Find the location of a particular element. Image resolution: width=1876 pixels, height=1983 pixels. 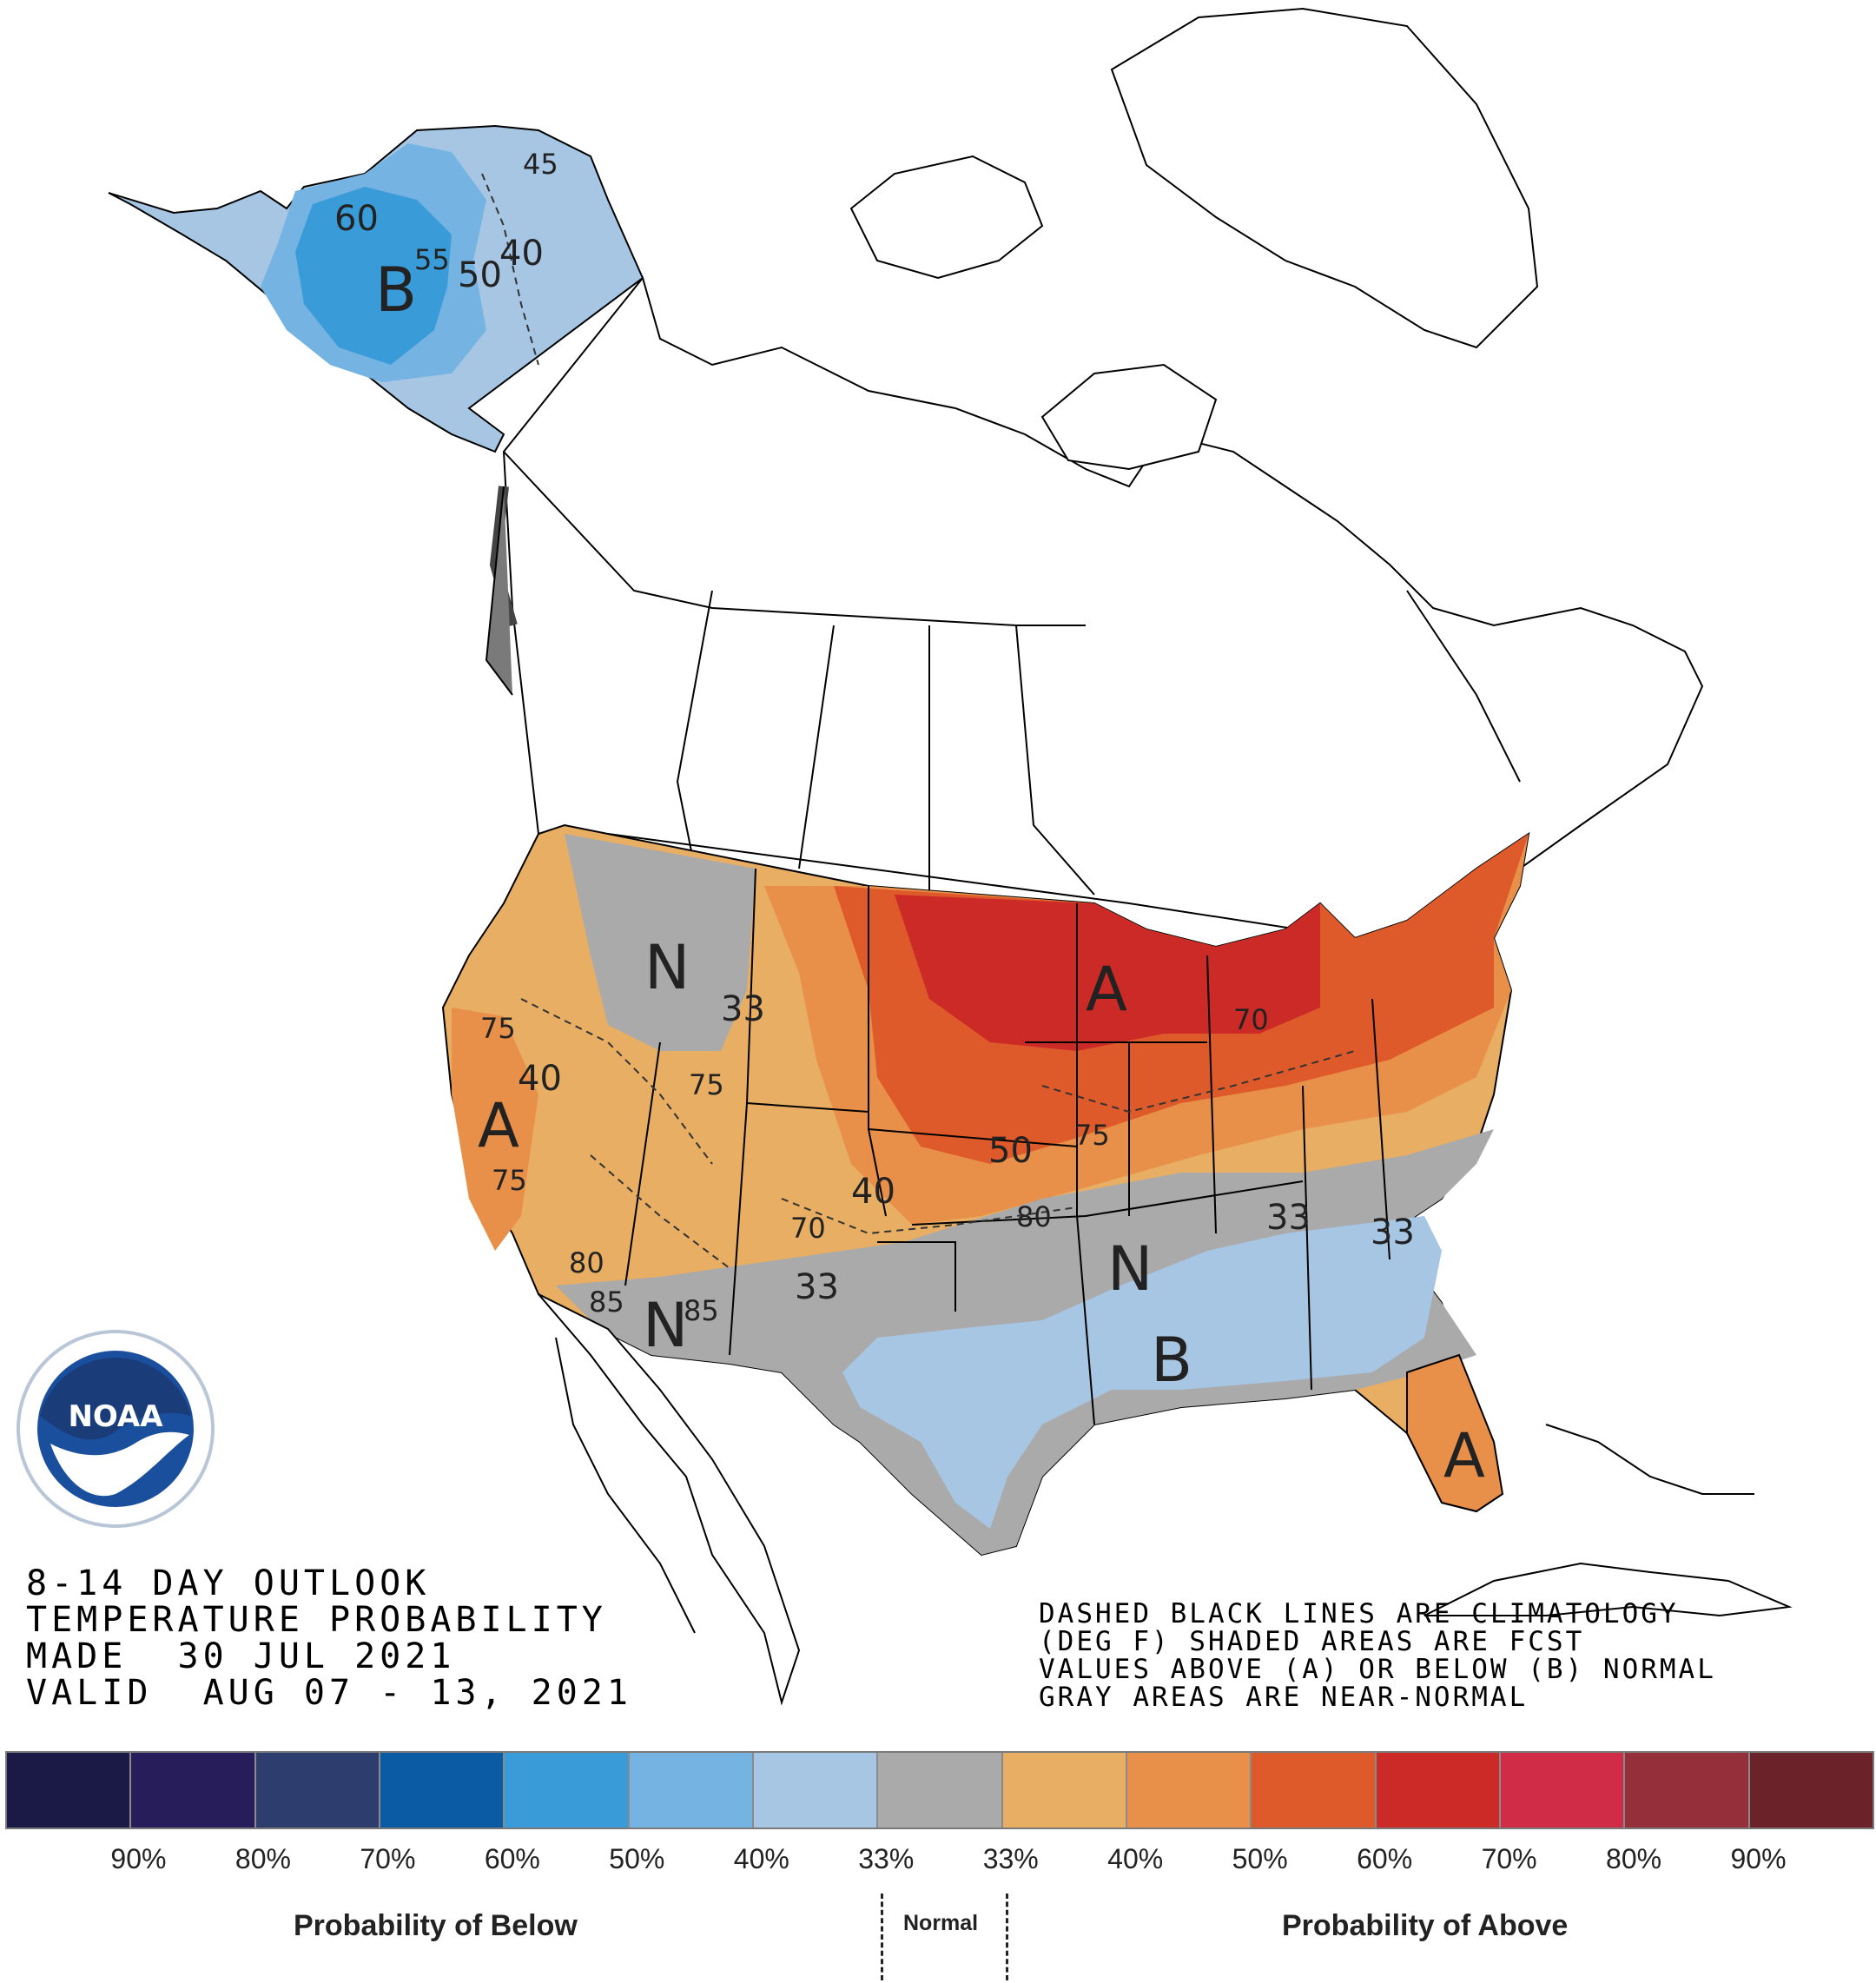

outlook-line-4: VALID AUG 07 - 13, 2021 is located at coordinates (329, 1693).